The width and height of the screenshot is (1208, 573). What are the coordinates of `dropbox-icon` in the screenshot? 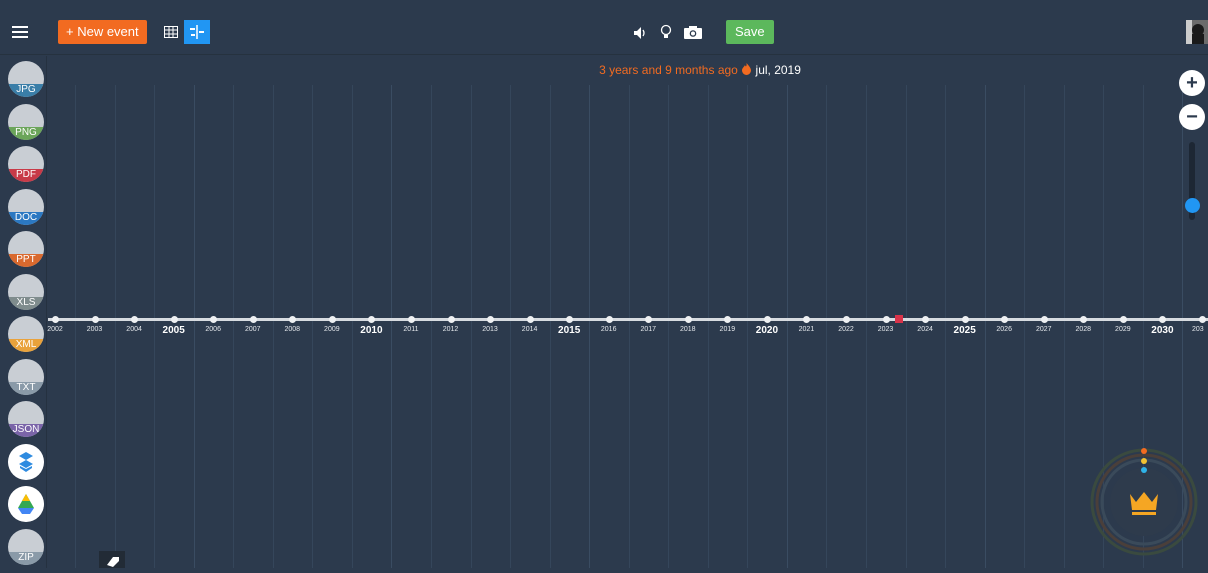 It's located at (26, 461).